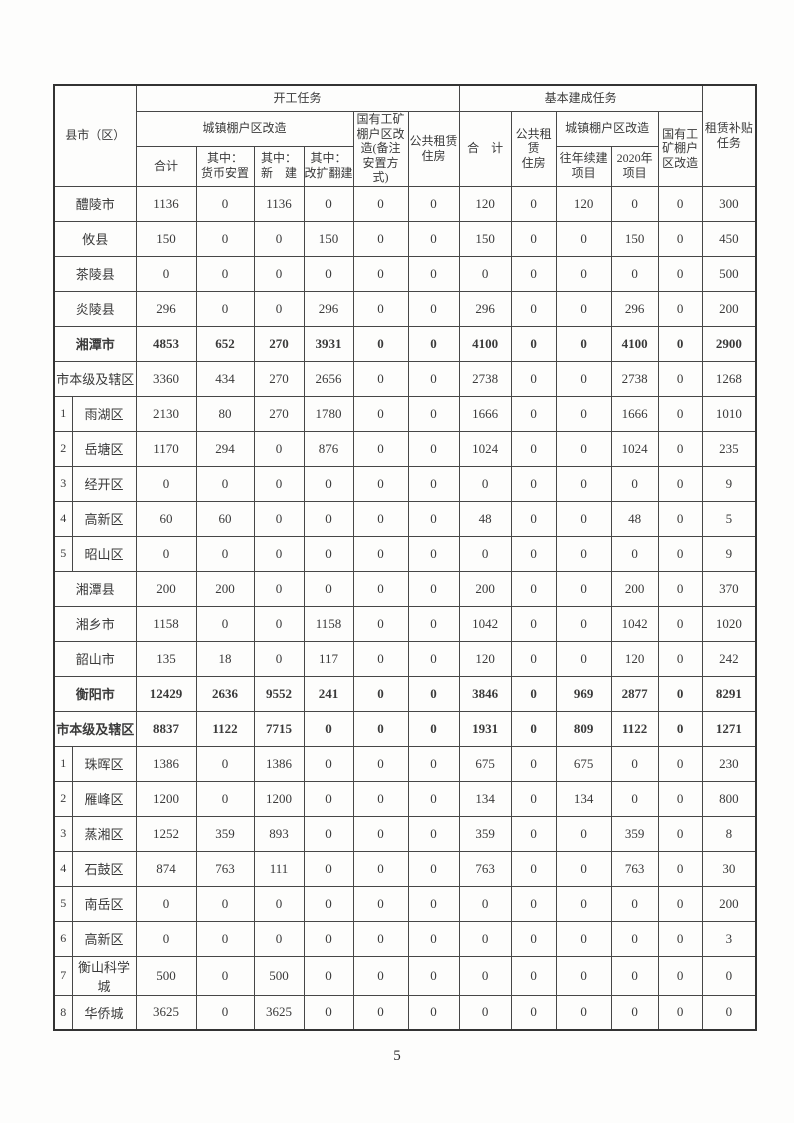 The height and width of the screenshot is (1123, 794). I want to click on value-cell: 294, so click(225, 448).